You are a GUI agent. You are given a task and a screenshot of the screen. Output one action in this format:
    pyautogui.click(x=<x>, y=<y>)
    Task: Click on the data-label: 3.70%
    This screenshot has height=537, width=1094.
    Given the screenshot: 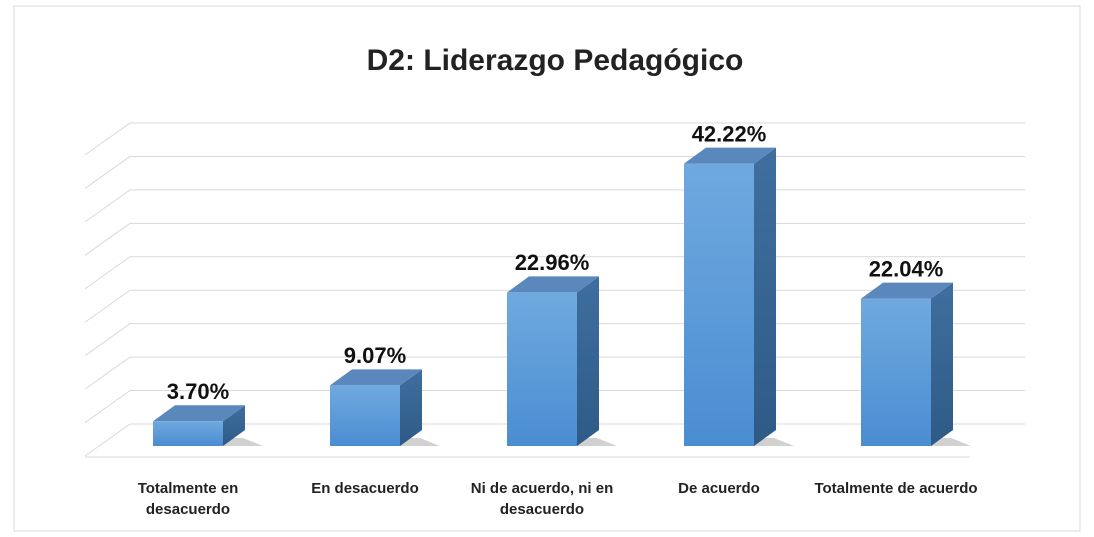 What is the action you would take?
    pyautogui.click(x=198, y=391)
    